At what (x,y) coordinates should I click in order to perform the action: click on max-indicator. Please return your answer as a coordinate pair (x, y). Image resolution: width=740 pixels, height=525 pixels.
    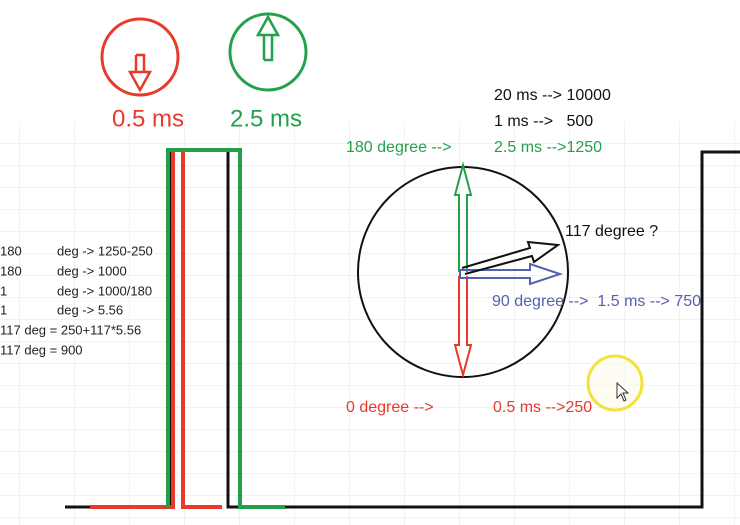
    Looking at the image, I should click on (268, 52).